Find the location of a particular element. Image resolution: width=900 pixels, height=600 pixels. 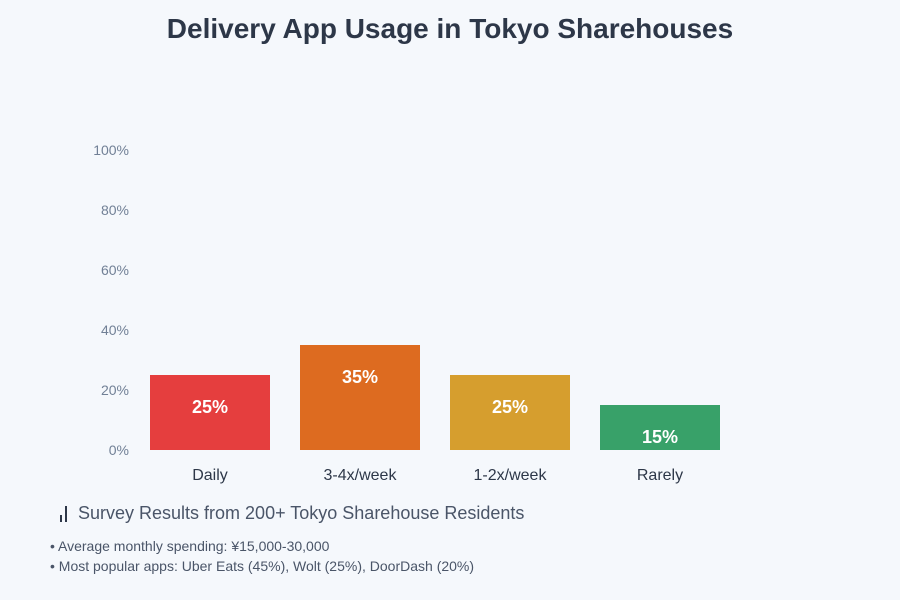

y-tick-label: 80% is located at coordinates (115, 210).